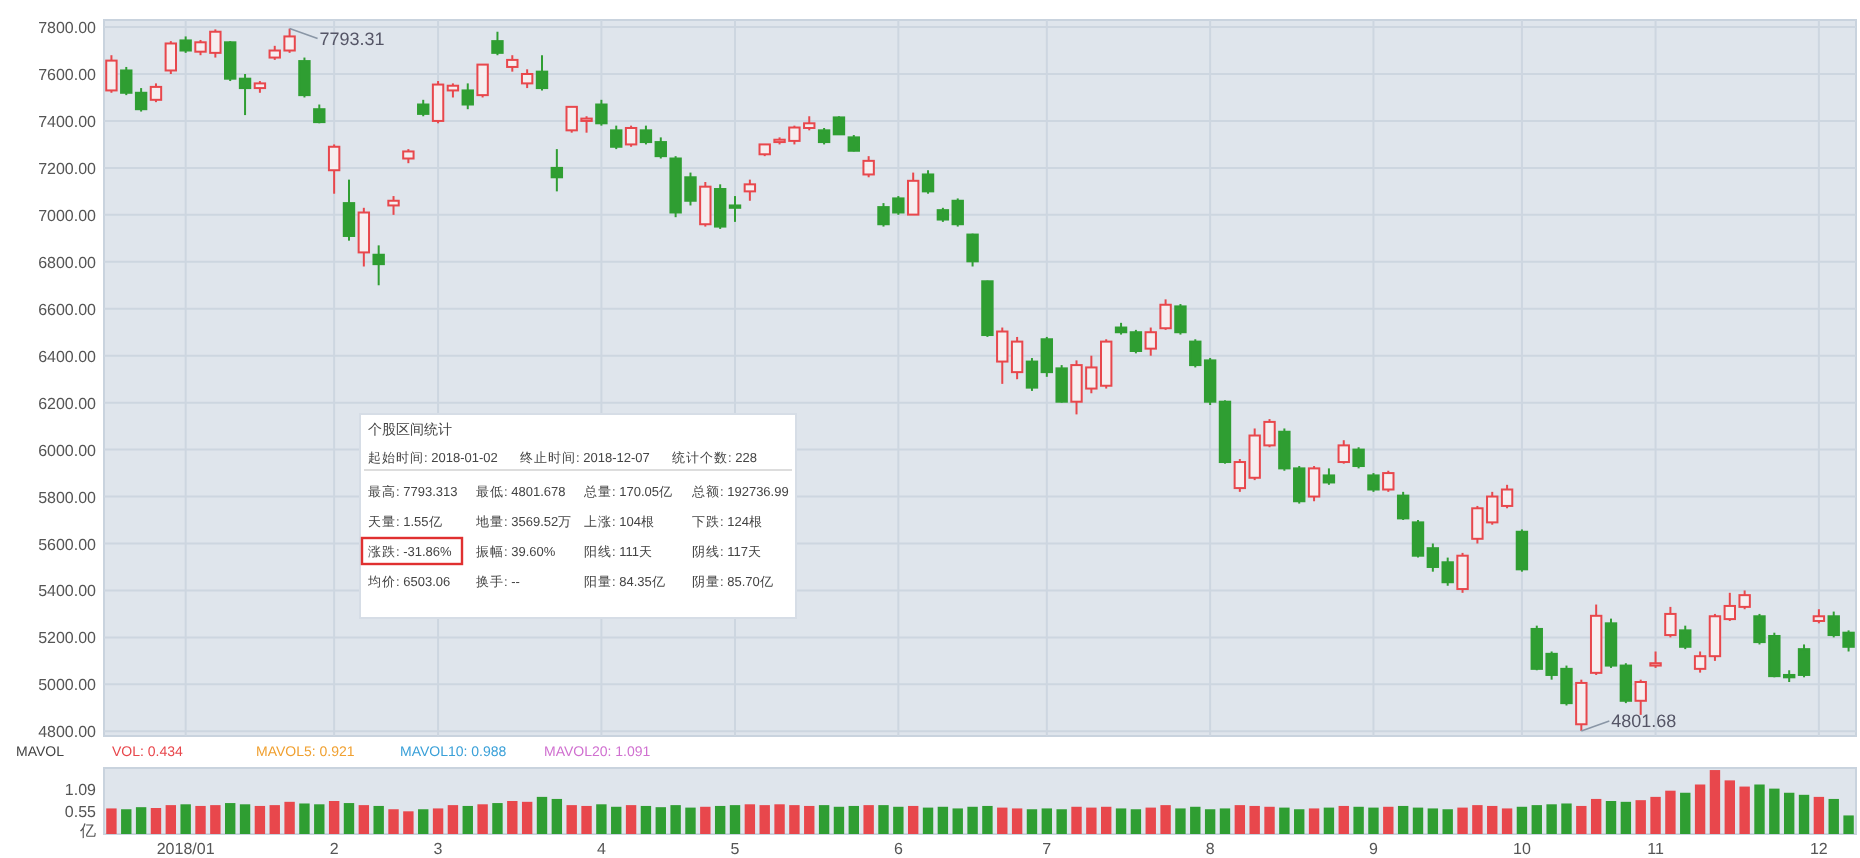 The image size is (1860, 858). Describe the element at coordinates (68, 638) in the screenshot. I see `y-tick-label: 5200.00` at that location.